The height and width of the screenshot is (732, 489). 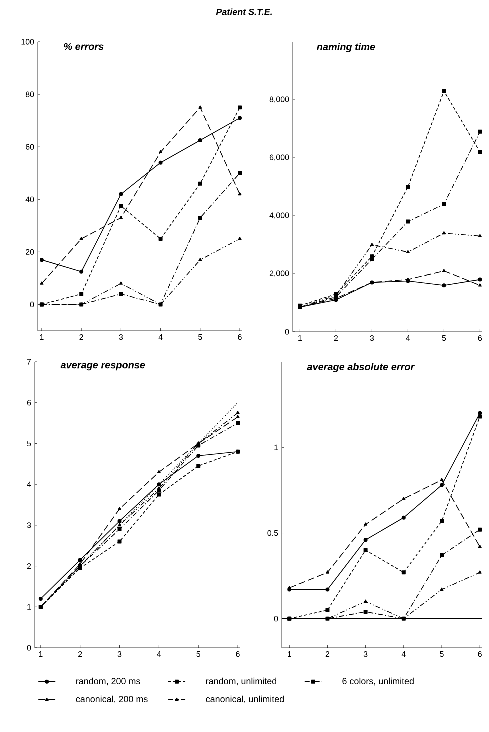 I want to click on legend-label: canonical, unlimited, so click(x=245, y=700).